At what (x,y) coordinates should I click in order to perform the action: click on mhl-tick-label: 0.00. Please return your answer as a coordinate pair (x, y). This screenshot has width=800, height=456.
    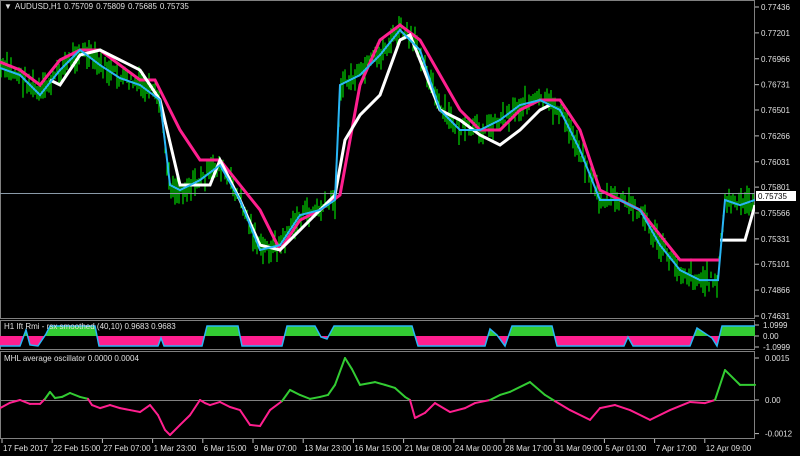
    Looking at the image, I should click on (773, 400).